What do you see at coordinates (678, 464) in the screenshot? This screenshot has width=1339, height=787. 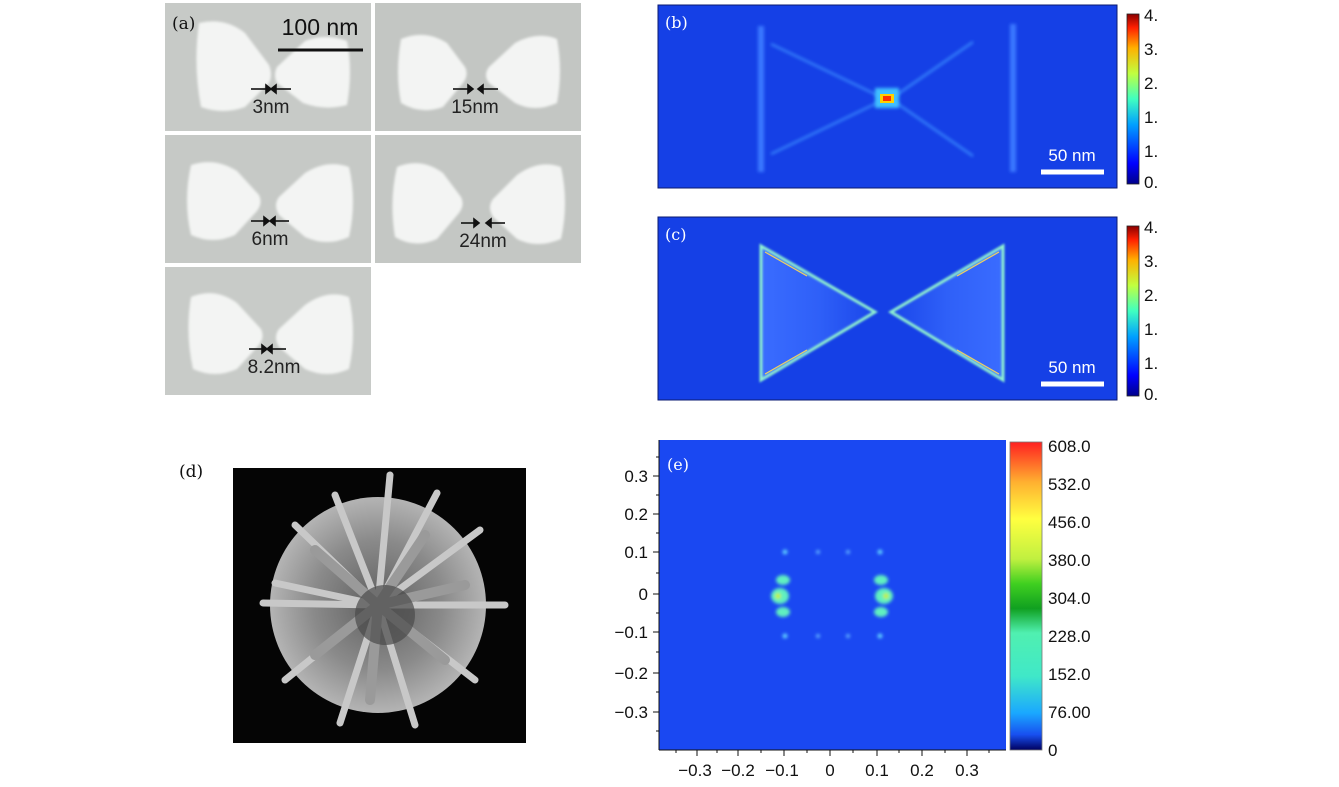 I see `panel-e-label: (e)` at bounding box center [678, 464].